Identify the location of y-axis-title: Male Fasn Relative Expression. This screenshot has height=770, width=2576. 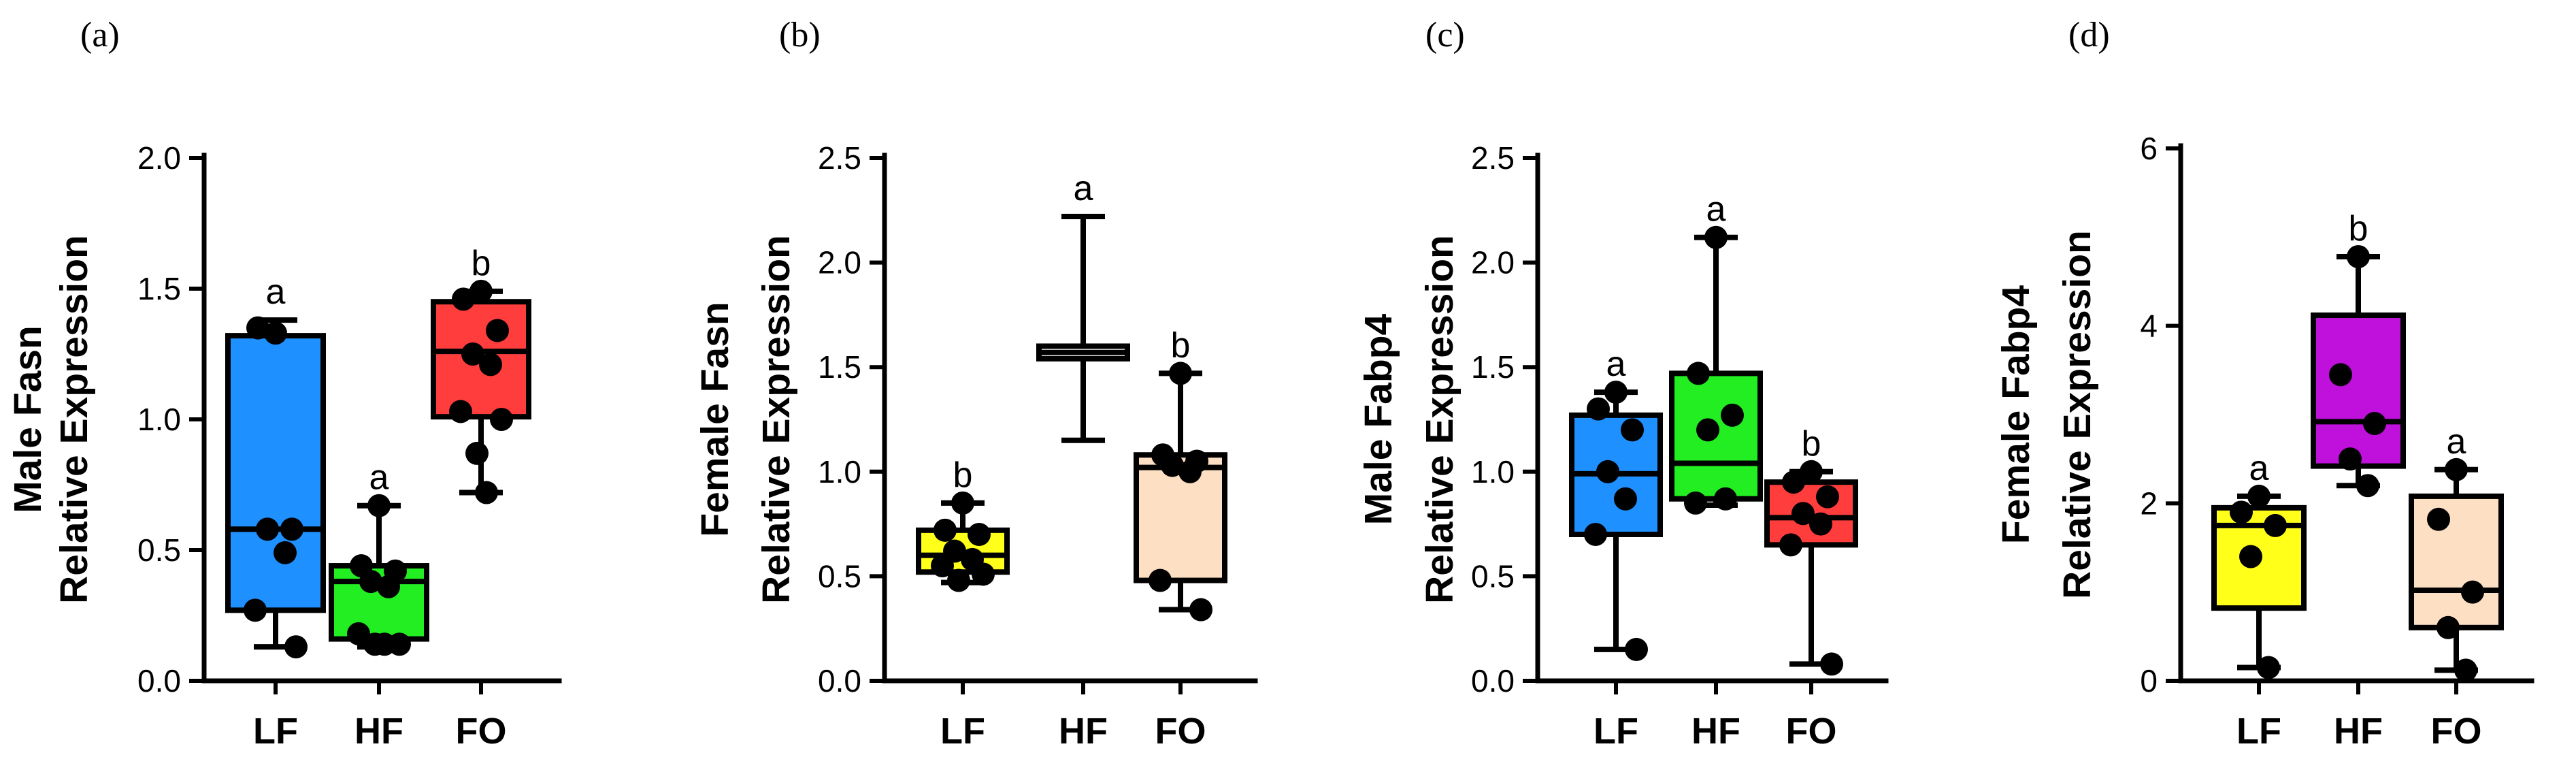
(51, 420).